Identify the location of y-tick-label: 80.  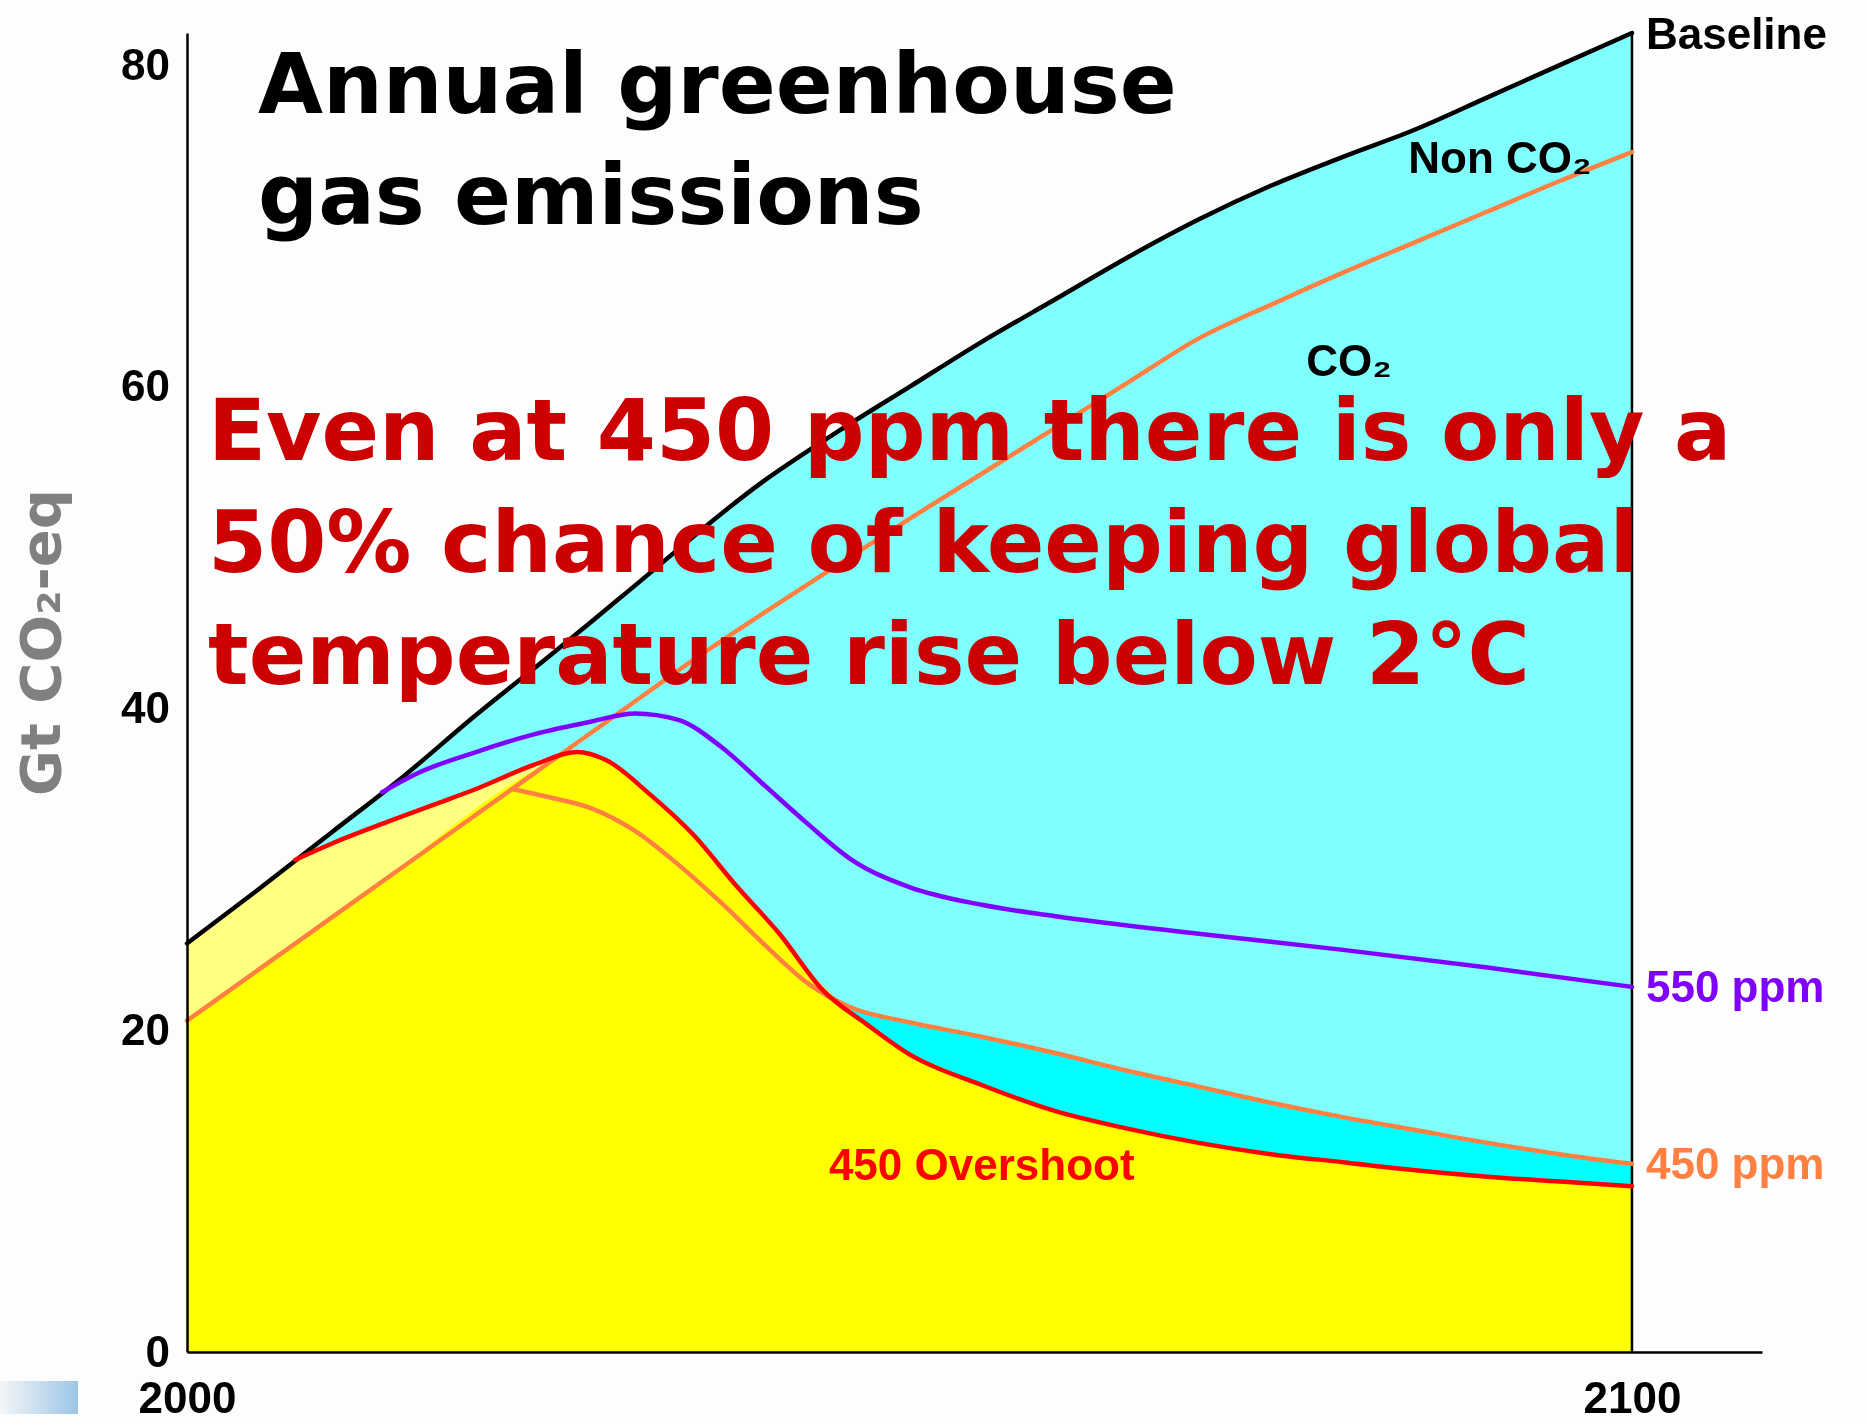
(145, 64).